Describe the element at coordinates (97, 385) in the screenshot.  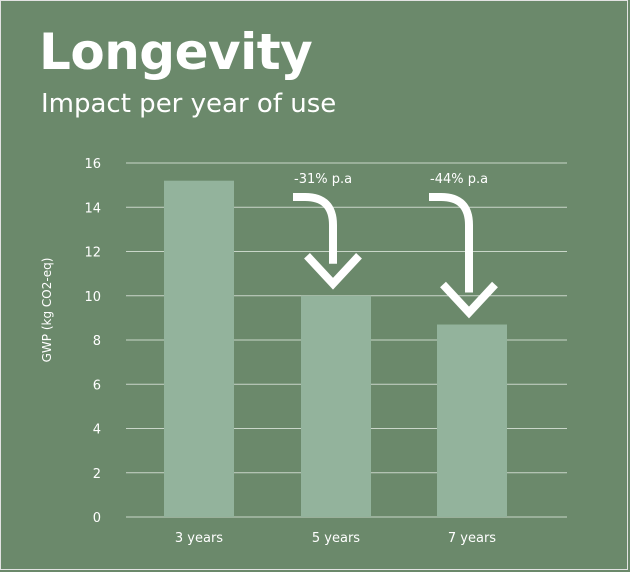
I see `y-tick-label: 6` at that location.